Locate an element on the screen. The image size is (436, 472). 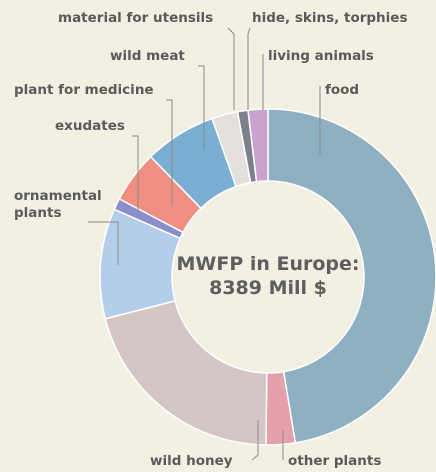
slice-label: ornamental plants is located at coordinates (58, 204).